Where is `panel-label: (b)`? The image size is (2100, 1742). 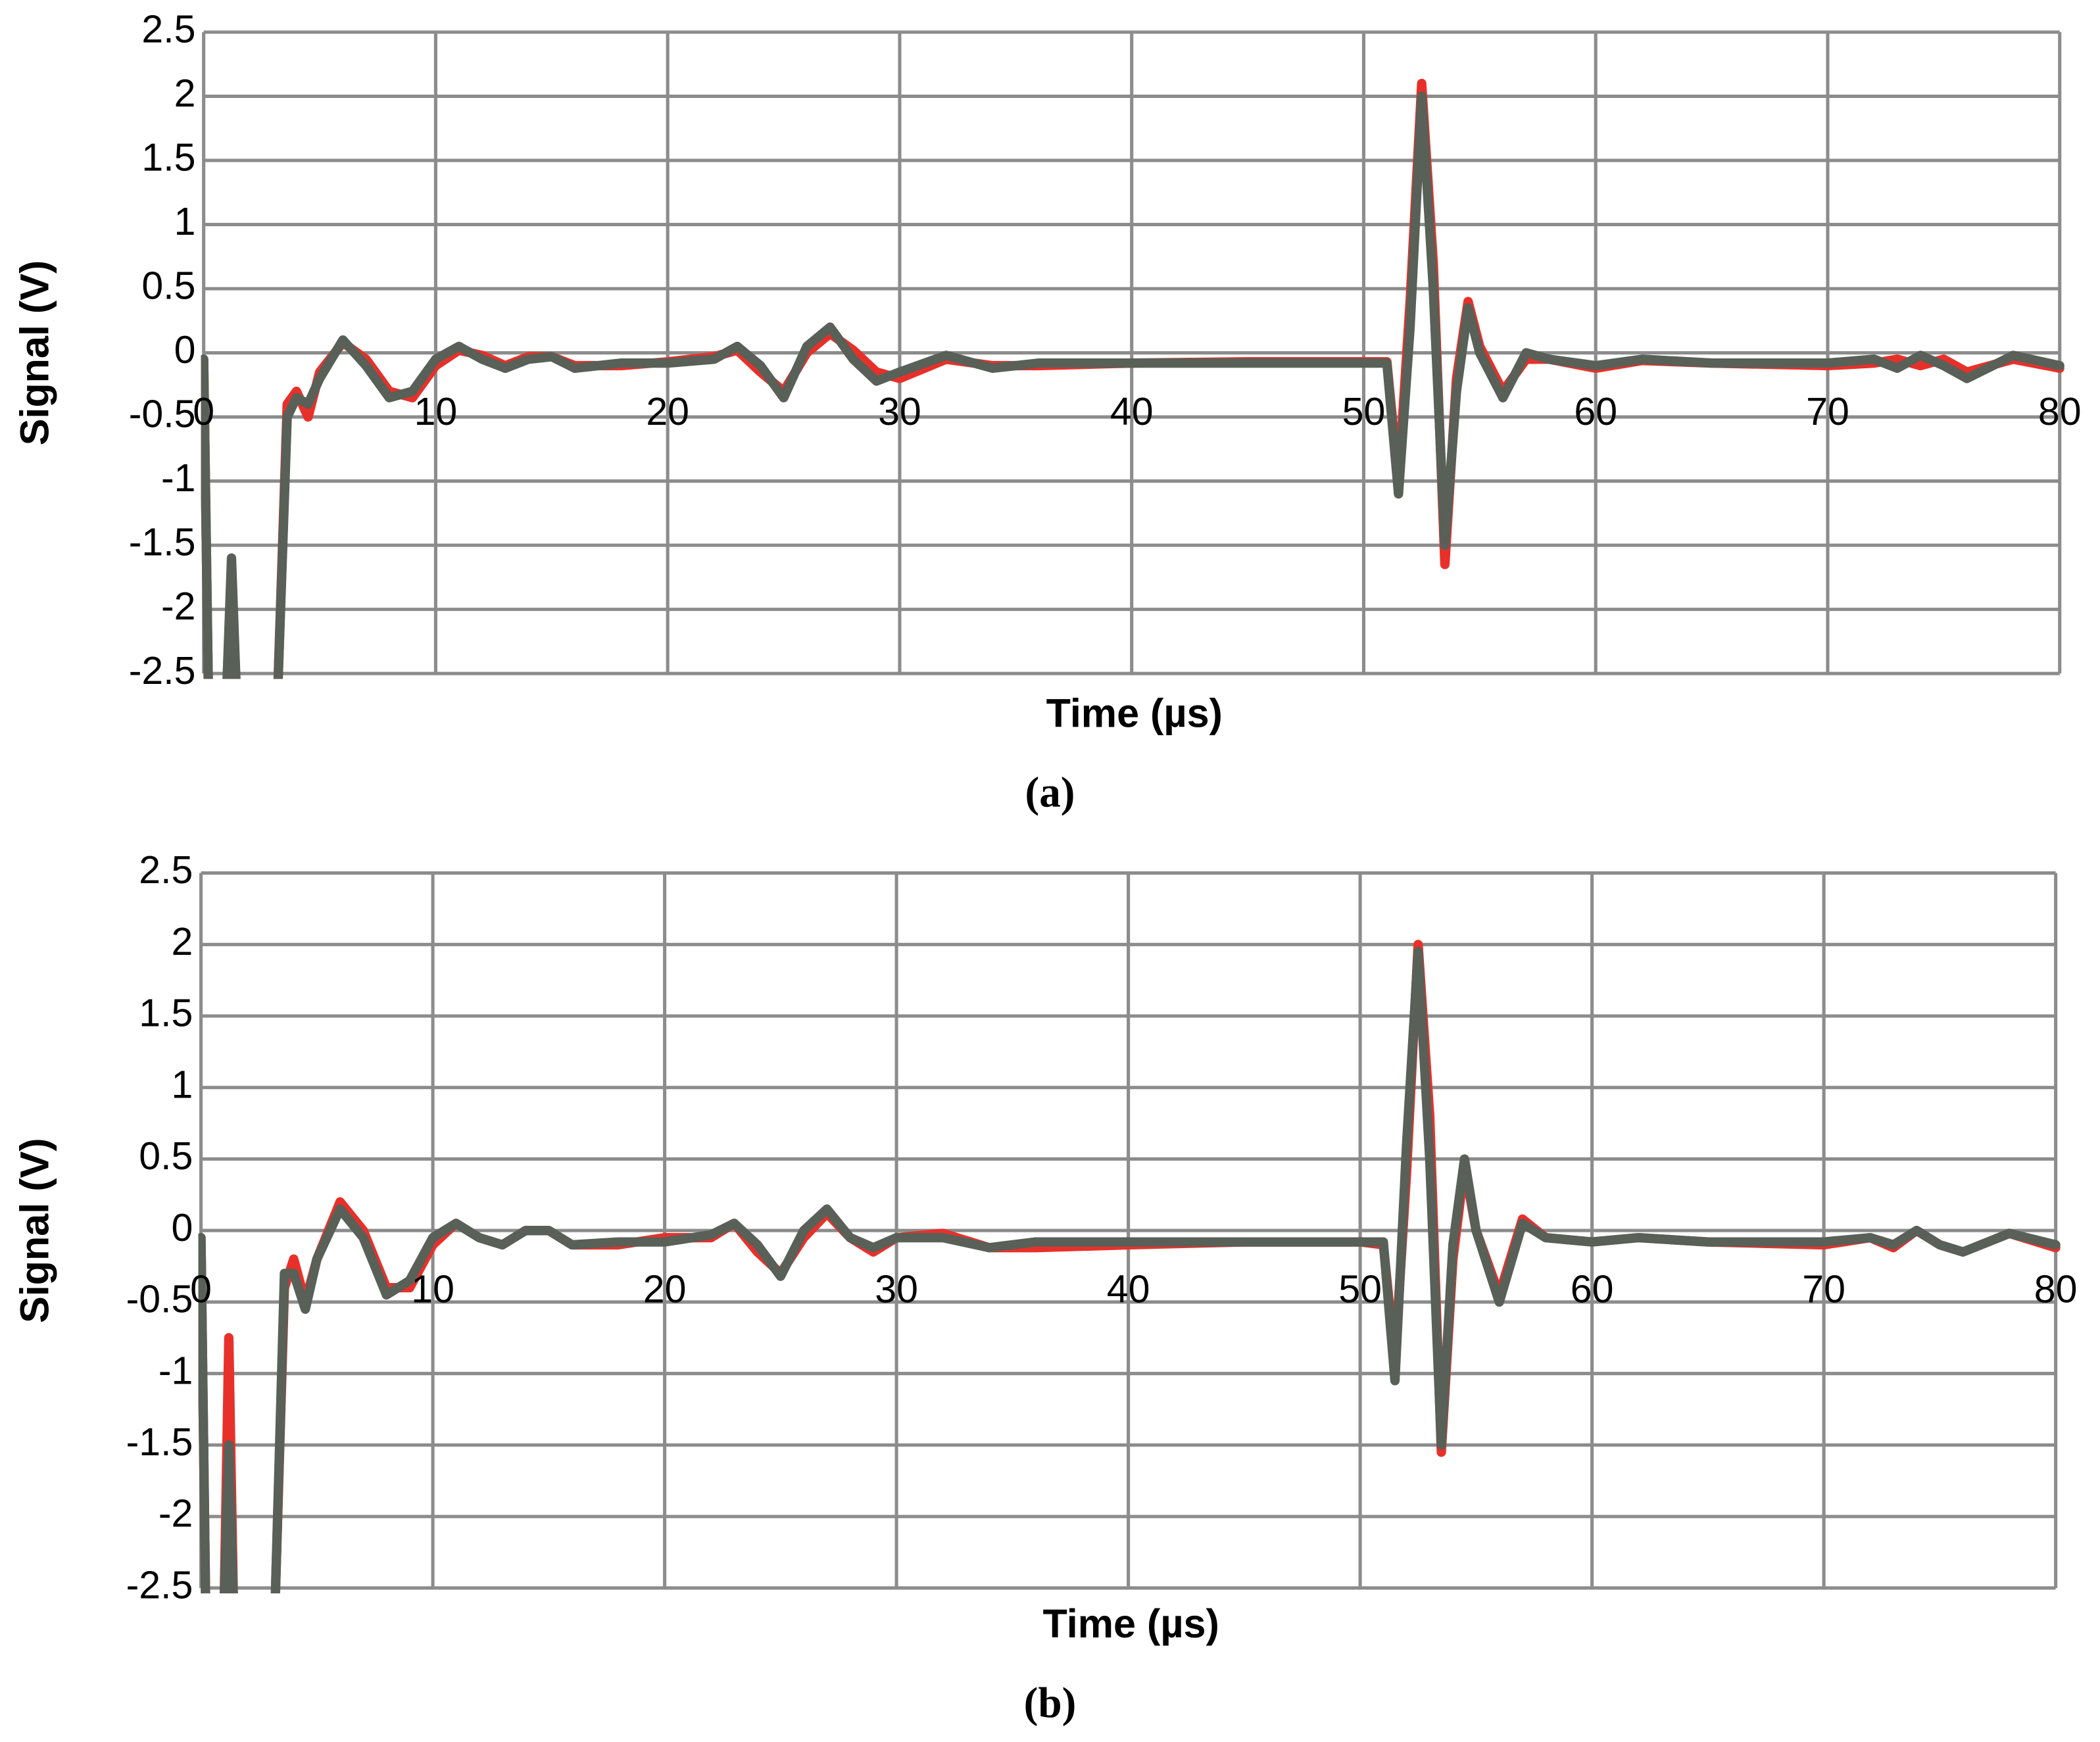
panel-label: (b) is located at coordinates (1051, 1704).